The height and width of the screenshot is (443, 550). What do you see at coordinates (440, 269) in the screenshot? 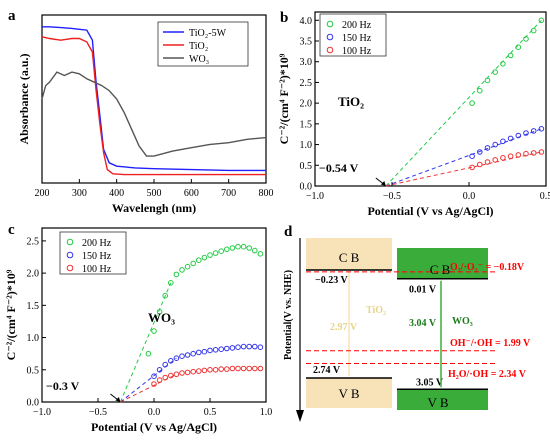
I see `wo3-cb-label: C B` at bounding box center [440, 269].